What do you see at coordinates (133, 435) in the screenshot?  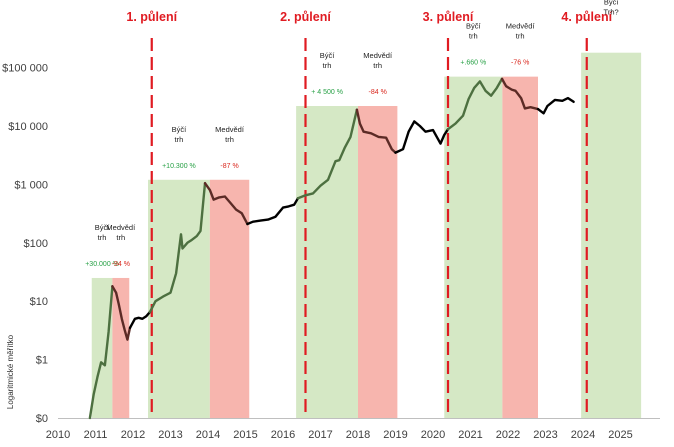 I see `x-tick-label: 2012` at bounding box center [133, 435].